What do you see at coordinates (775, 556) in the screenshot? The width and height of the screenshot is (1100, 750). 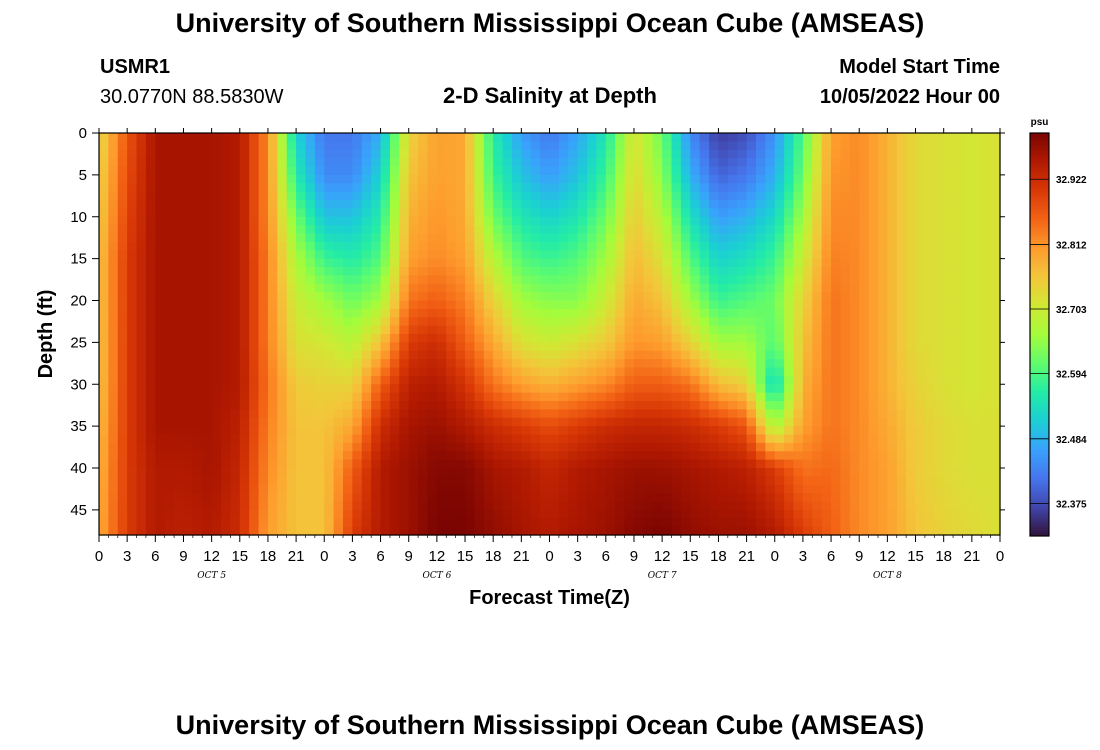 I see `x-tick-label: 0` at bounding box center [775, 556].